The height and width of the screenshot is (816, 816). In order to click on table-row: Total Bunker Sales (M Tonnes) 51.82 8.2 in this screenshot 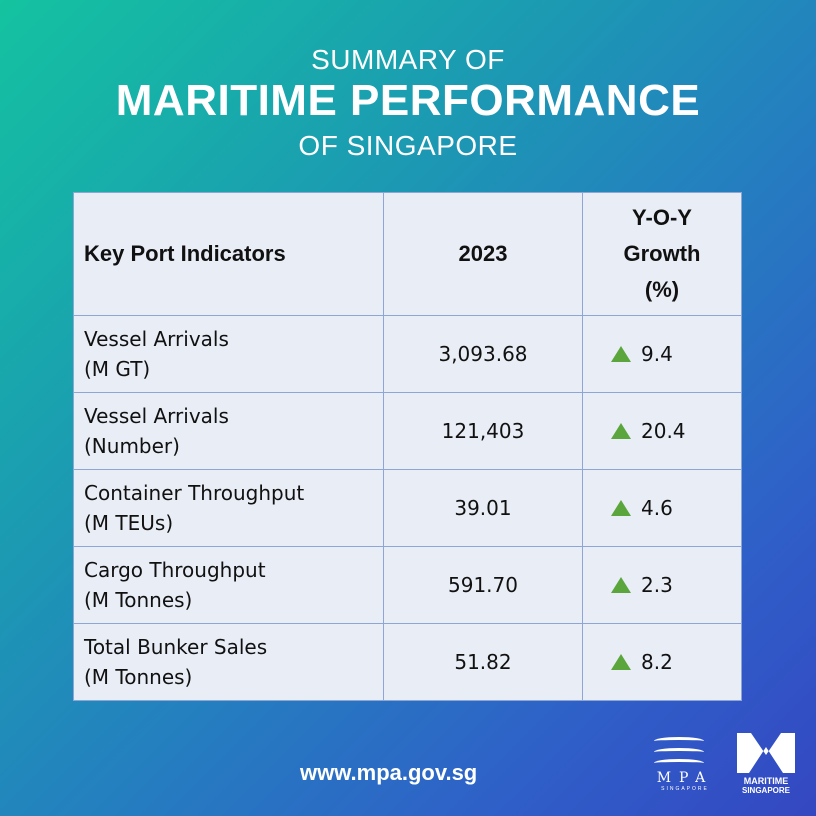, I will do `click(407, 662)`.